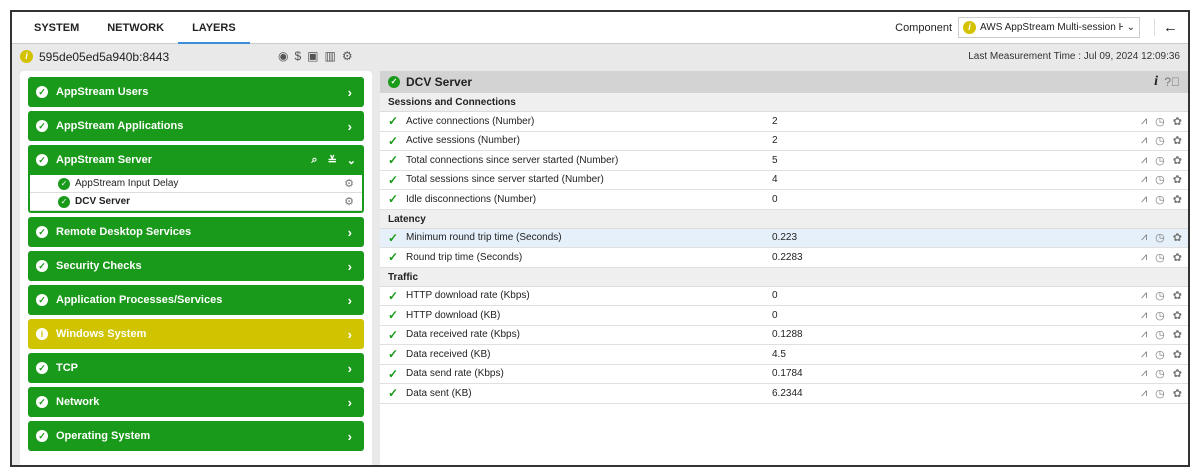 The width and height of the screenshot is (1200, 475). I want to click on panel-header: ✓ DCV Server i ?⃝, so click(784, 82).